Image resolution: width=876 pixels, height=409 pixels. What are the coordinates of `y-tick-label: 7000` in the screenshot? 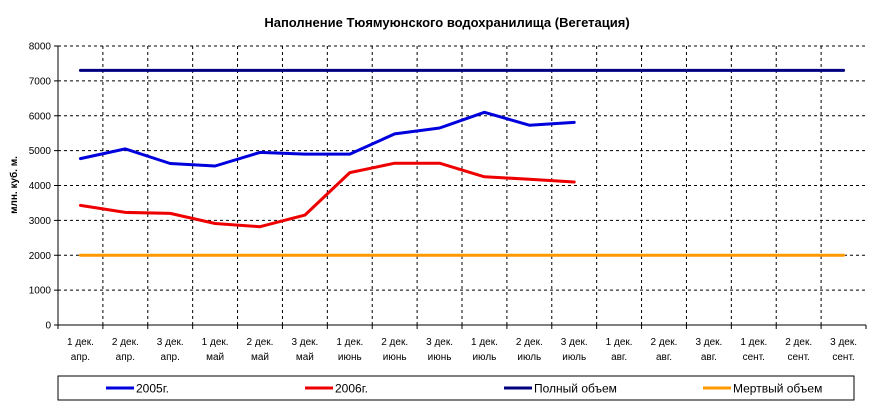 It's located at (40, 81).